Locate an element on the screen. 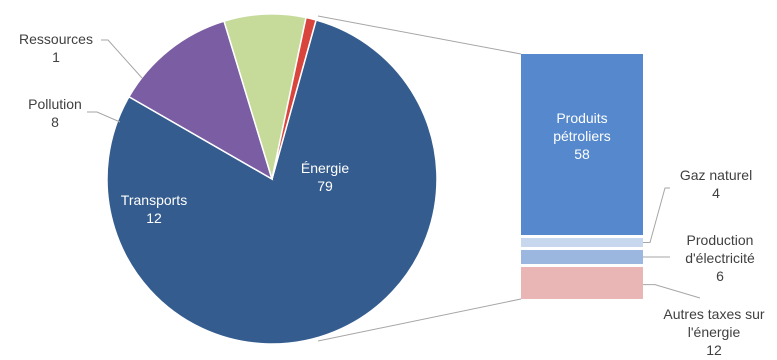 The image size is (777, 360). pie-label-energie: Énergie 79 is located at coordinates (325, 177).